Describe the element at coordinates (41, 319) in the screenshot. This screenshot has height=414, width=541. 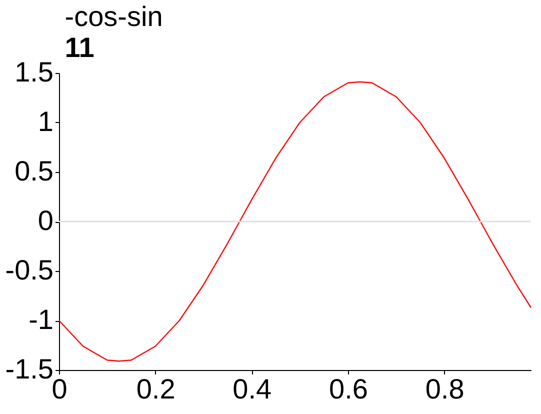
I see `y-tick-label: -1` at that location.